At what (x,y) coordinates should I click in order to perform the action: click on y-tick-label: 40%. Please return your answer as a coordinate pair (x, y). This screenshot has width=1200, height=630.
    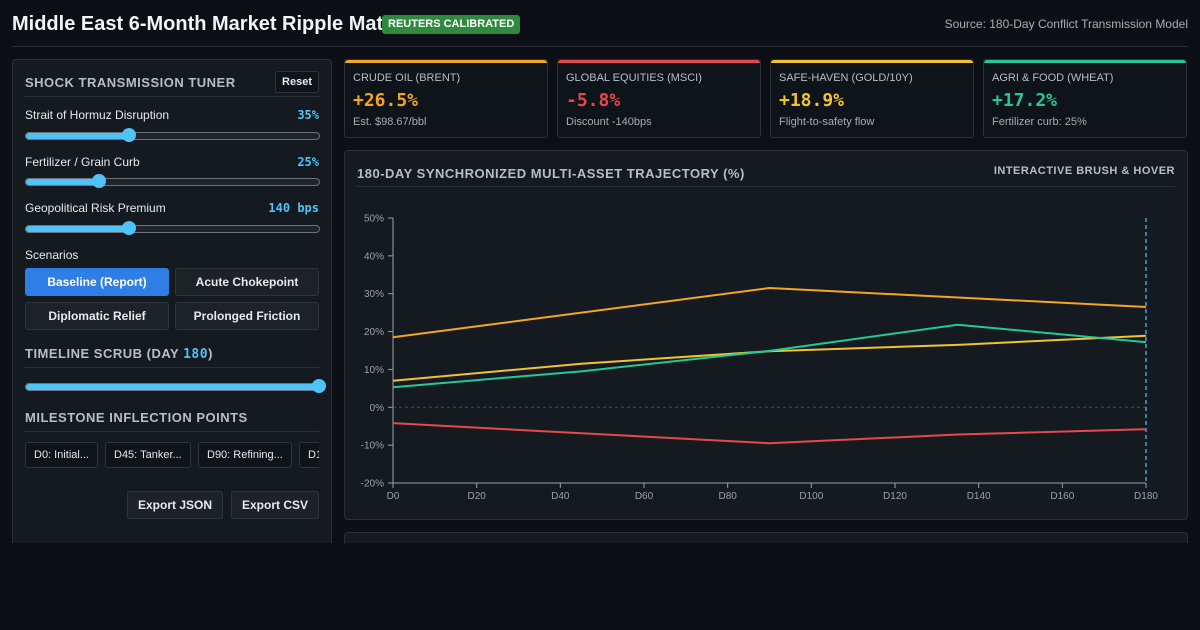
    Looking at the image, I should click on (374, 256).